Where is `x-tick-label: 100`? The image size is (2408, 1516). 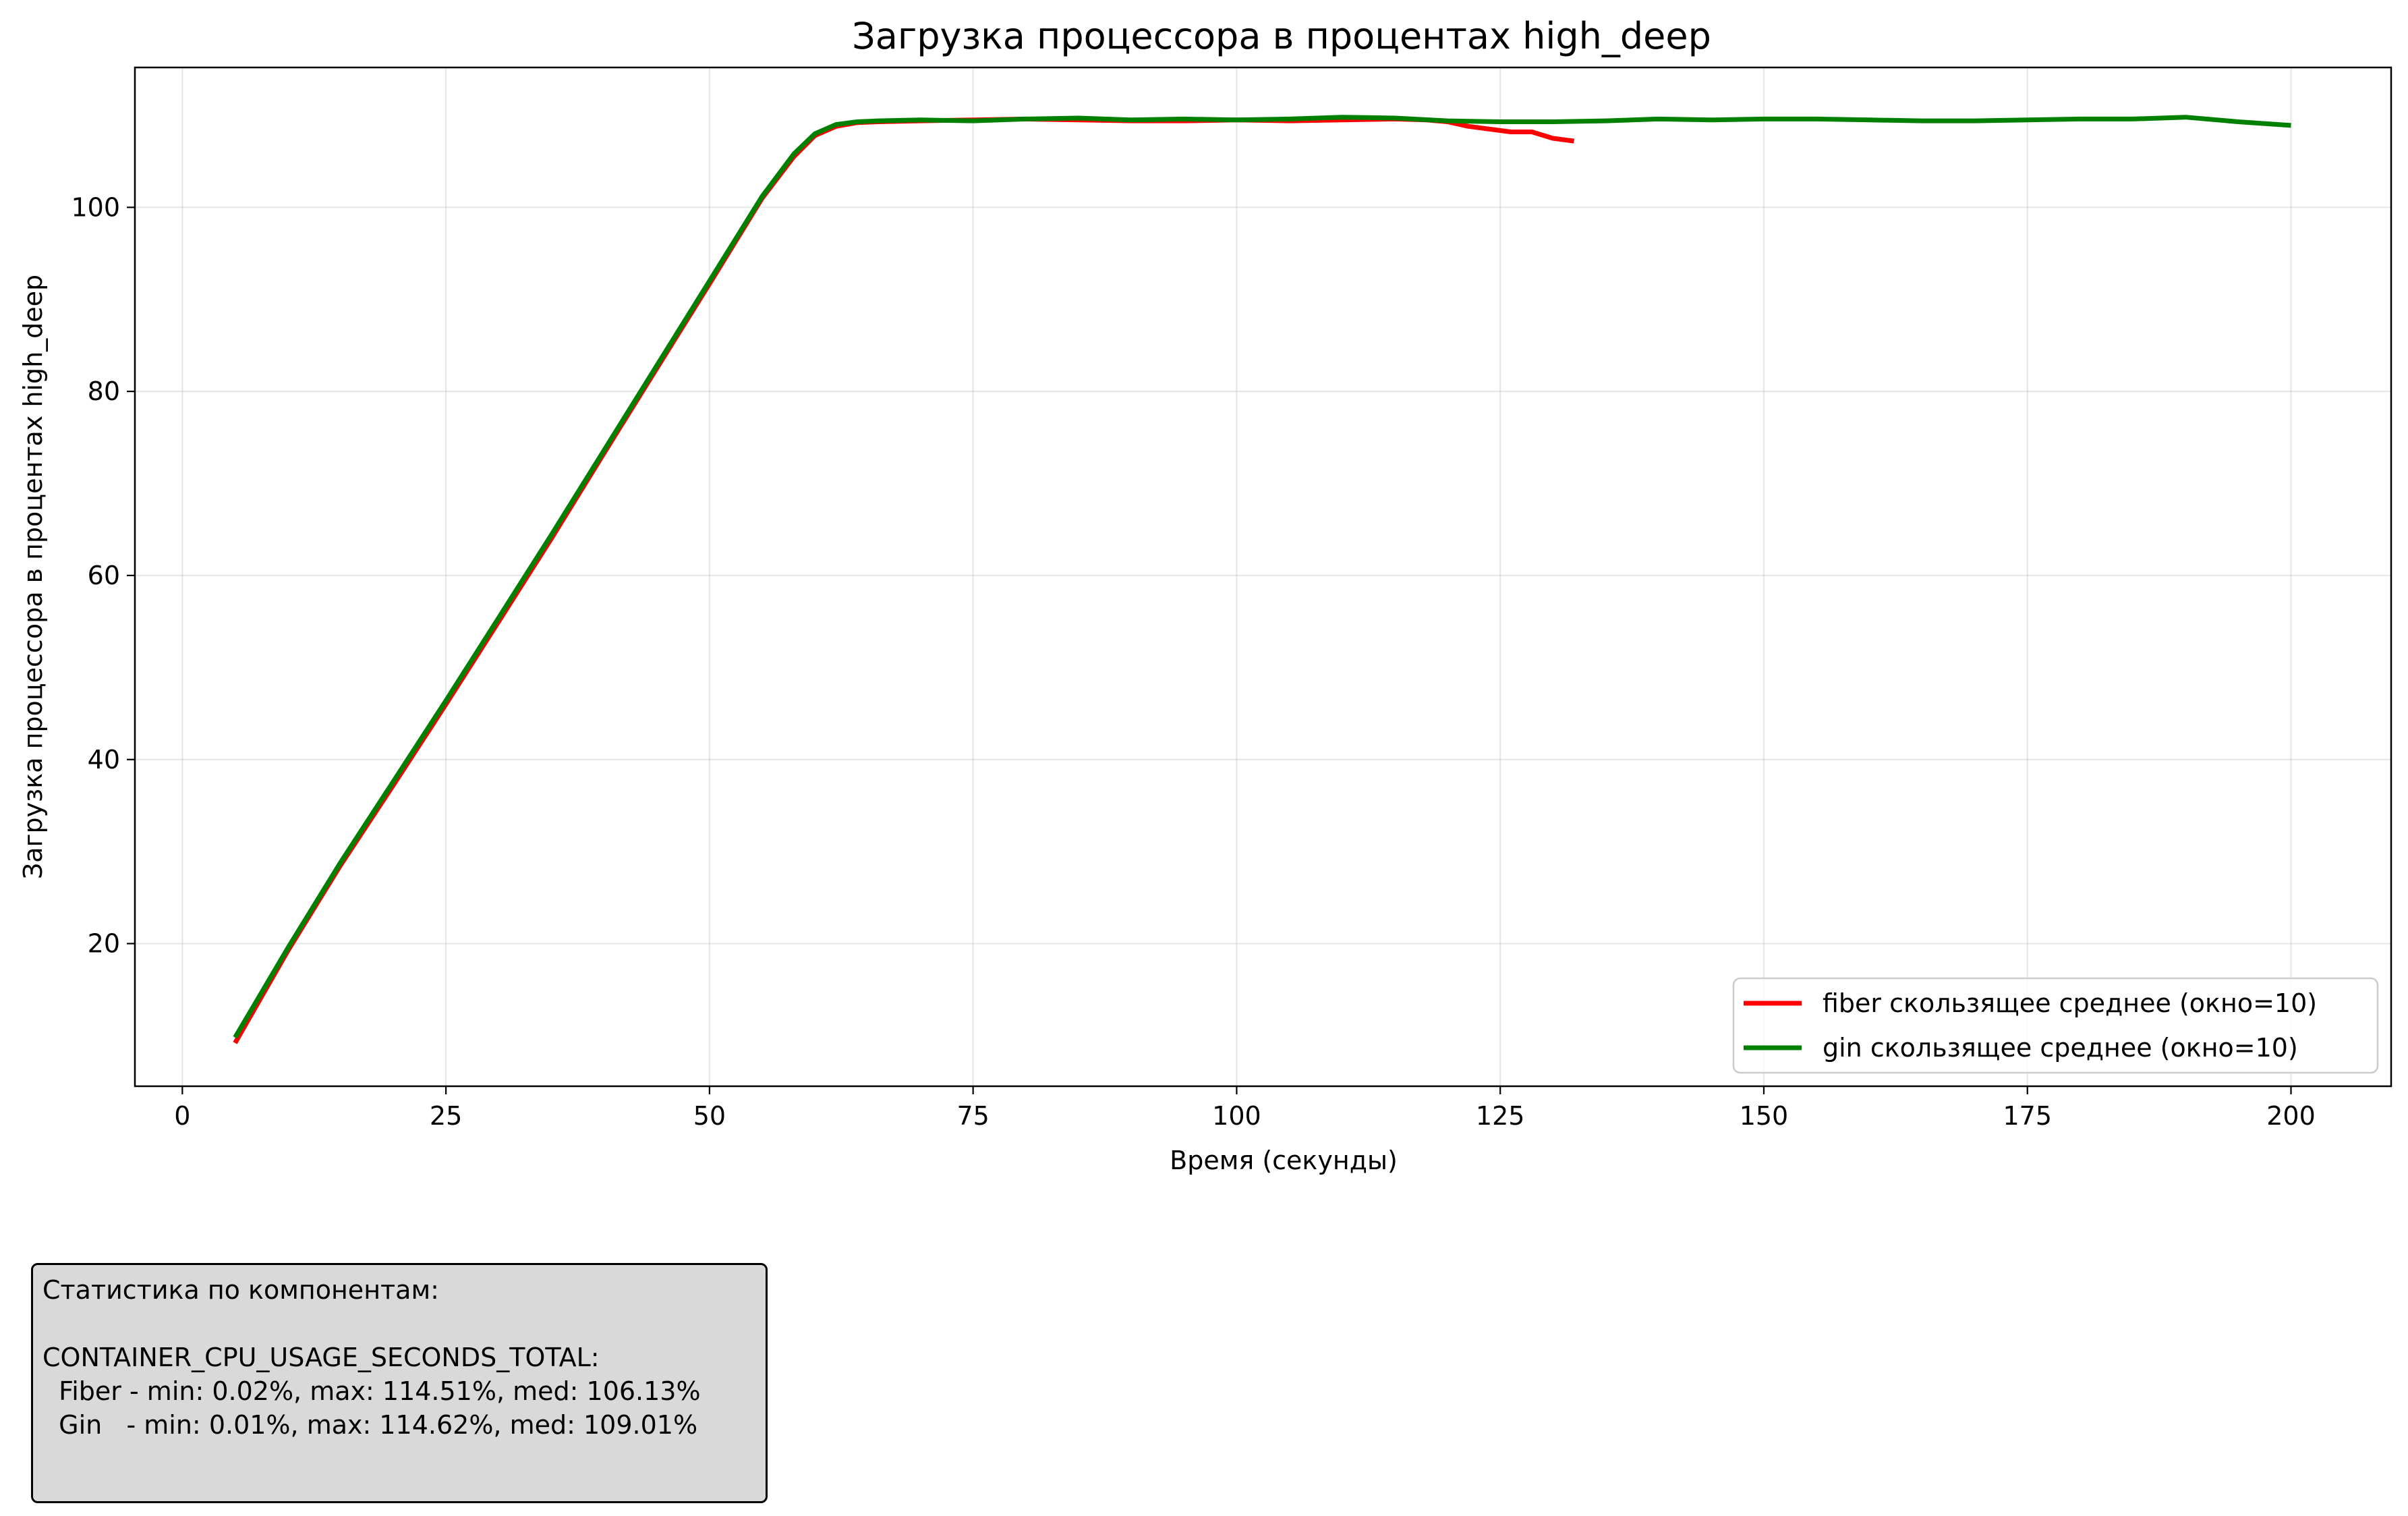 x-tick-label: 100 is located at coordinates (1236, 1116).